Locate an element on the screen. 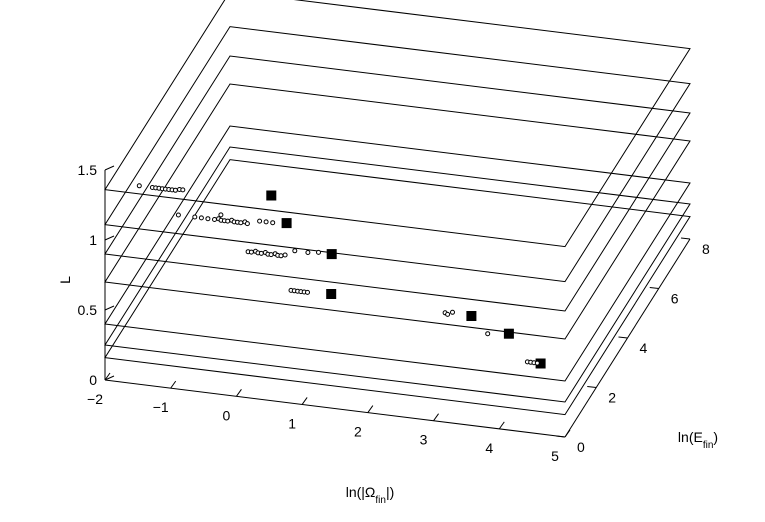 This screenshot has height=522, width=765. x-tick-label-4: 2 is located at coordinates (358, 432).